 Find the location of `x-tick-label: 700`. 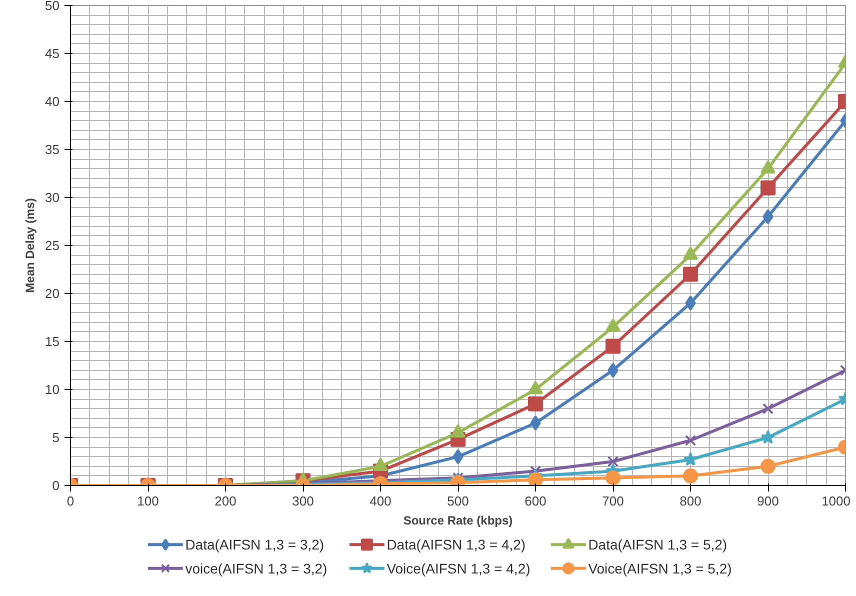

x-tick-label: 700 is located at coordinates (613, 501).